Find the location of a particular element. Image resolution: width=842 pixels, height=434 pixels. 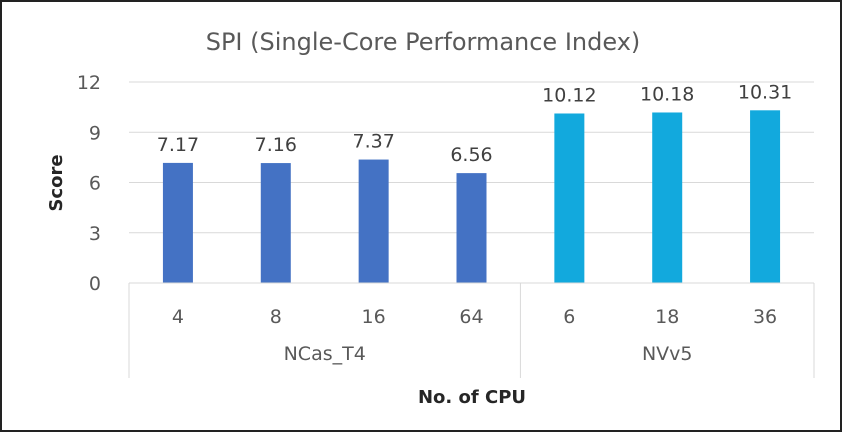

data-labels: 7.17 7.16 7.37 6.56 10.12 10.18 10.31 is located at coordinates (475, 123).